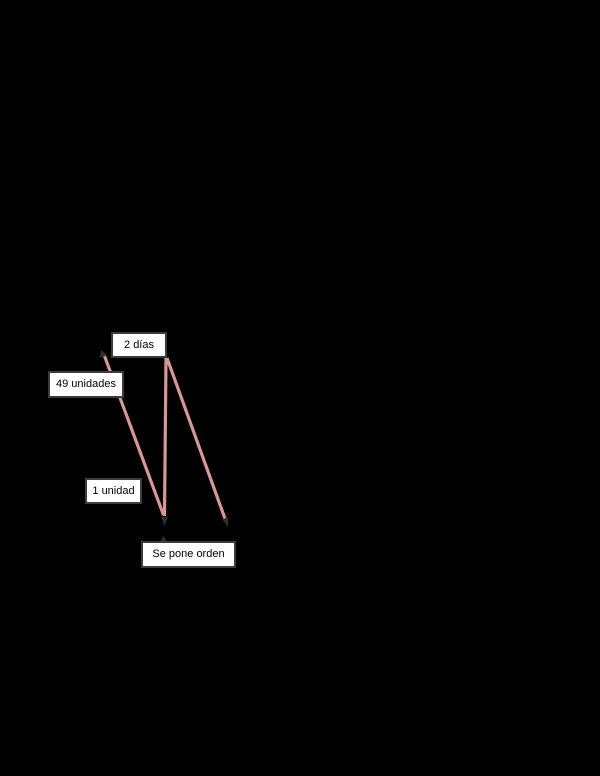 This screenshot has width=600, height=776. I want to click on callout-lead-time: 2 días, so click(139, 345).